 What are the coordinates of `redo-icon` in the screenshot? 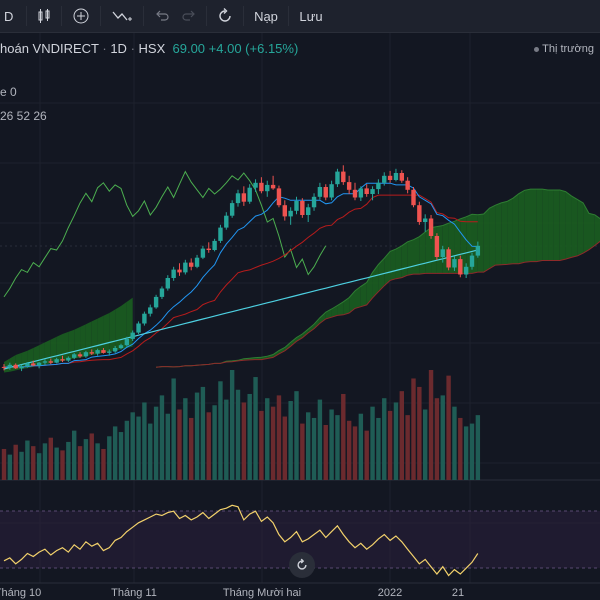 It's located at (189, 16).